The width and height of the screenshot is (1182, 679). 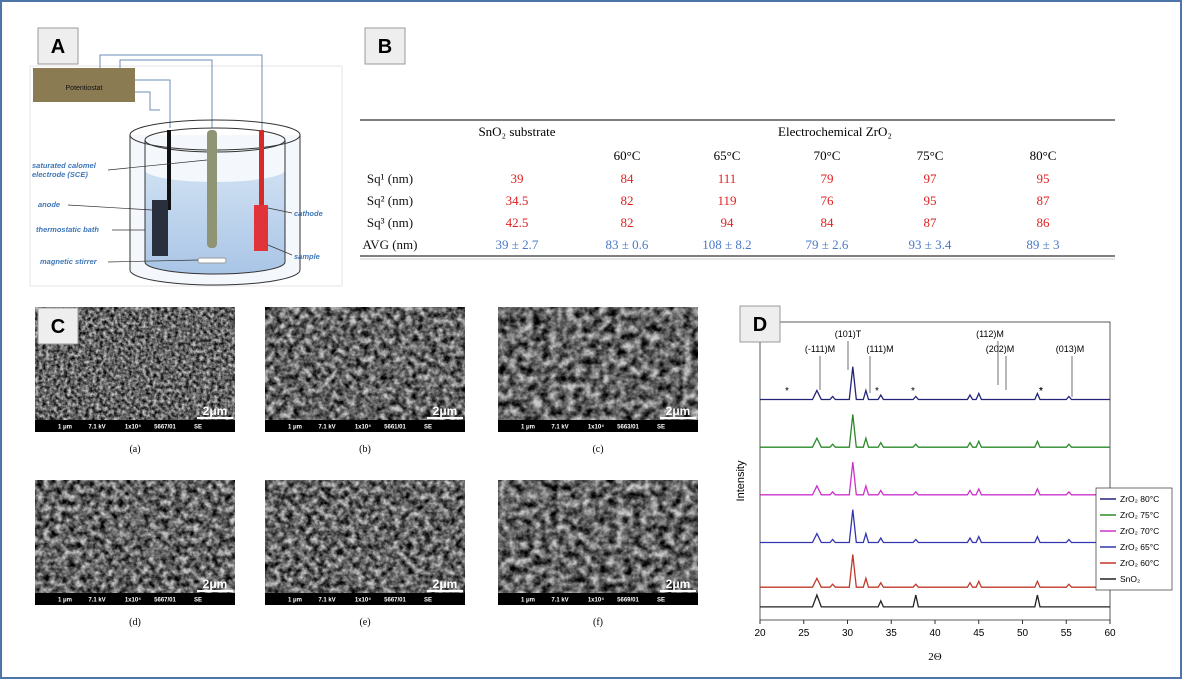 I want to click on y-axis-label: Intensity, so click(x=741, y=480).